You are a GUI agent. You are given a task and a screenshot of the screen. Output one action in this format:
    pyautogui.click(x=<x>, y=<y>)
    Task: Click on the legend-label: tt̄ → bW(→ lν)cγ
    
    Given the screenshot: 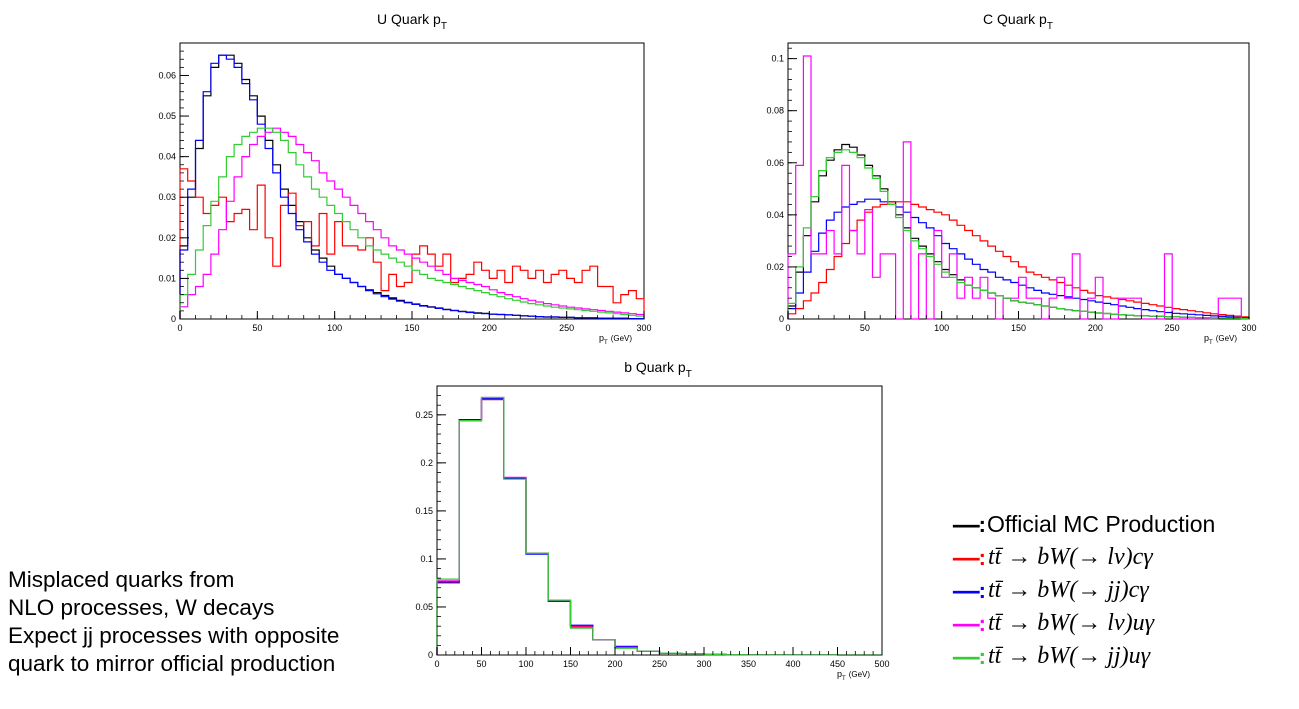 What is the action you would take?
    pyautogui.click(x=1070, y=557)
    